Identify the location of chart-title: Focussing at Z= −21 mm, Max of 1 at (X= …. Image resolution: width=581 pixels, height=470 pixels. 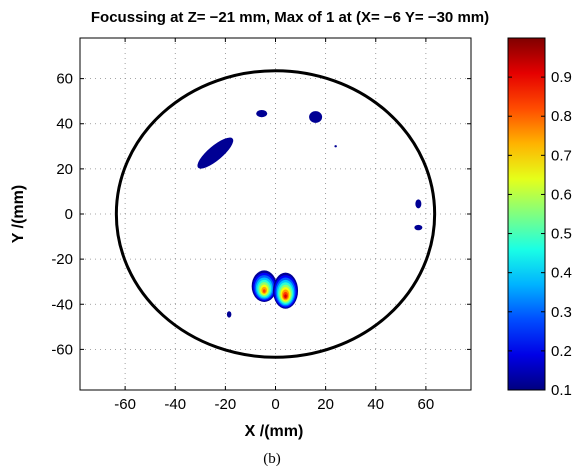
(290, 17).